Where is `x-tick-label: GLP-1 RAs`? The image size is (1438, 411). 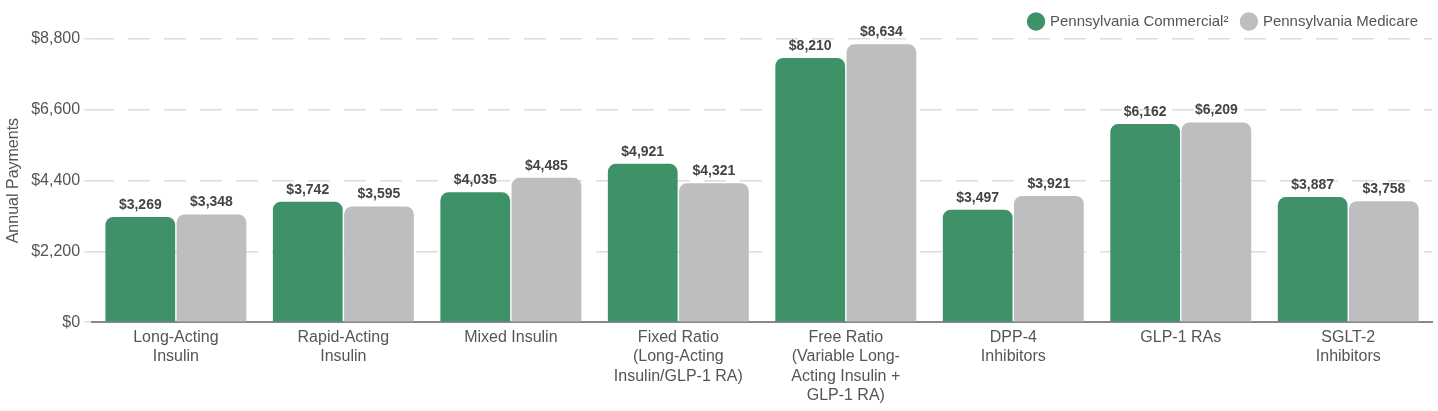
x-tick-label: GLP-1 RAs is located at coordinates (1181, 337).